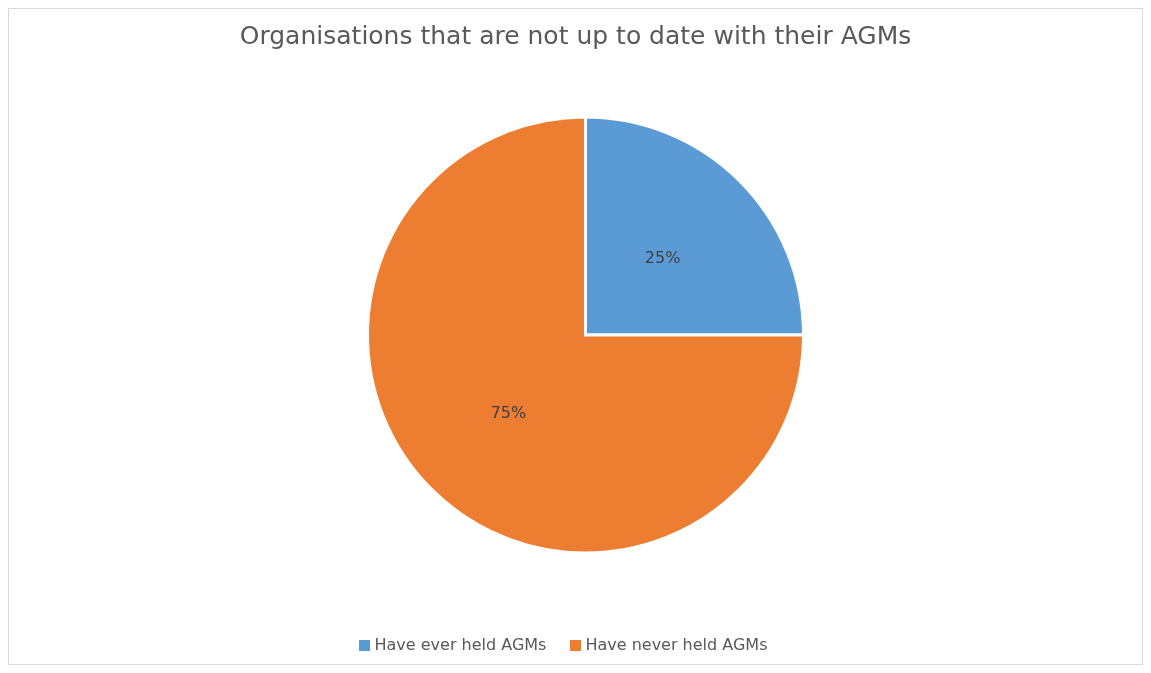  Describe the element at coordinates (676, 644) in the screenshot. I see `legend-label: Have never held AGMs` at that location.